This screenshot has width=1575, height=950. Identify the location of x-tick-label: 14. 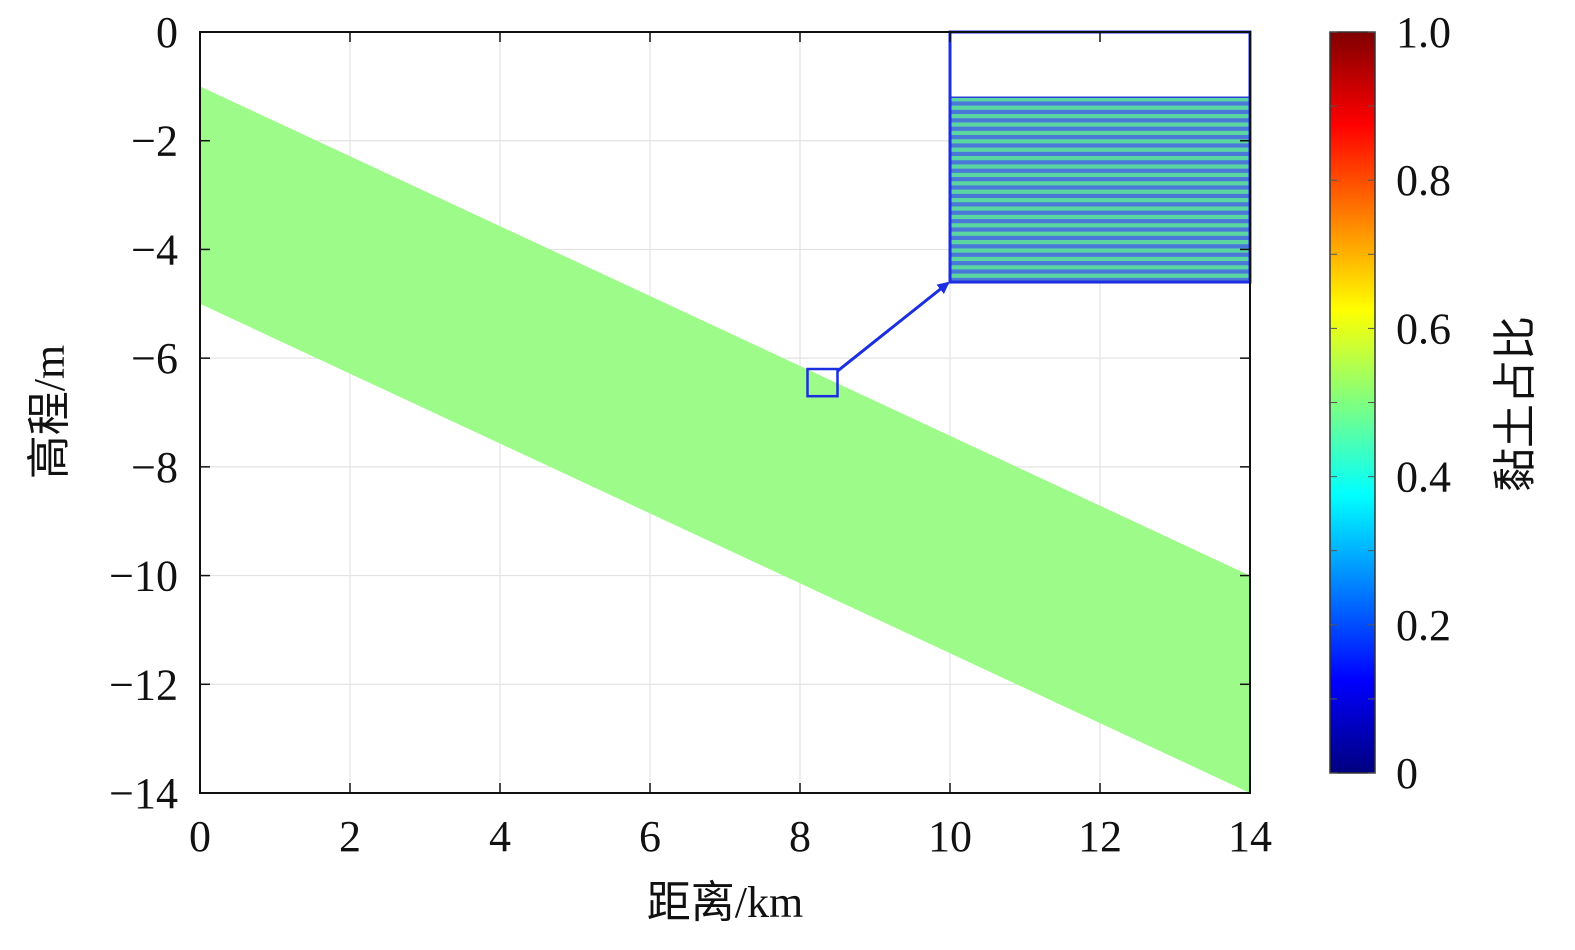
(1250, 836).